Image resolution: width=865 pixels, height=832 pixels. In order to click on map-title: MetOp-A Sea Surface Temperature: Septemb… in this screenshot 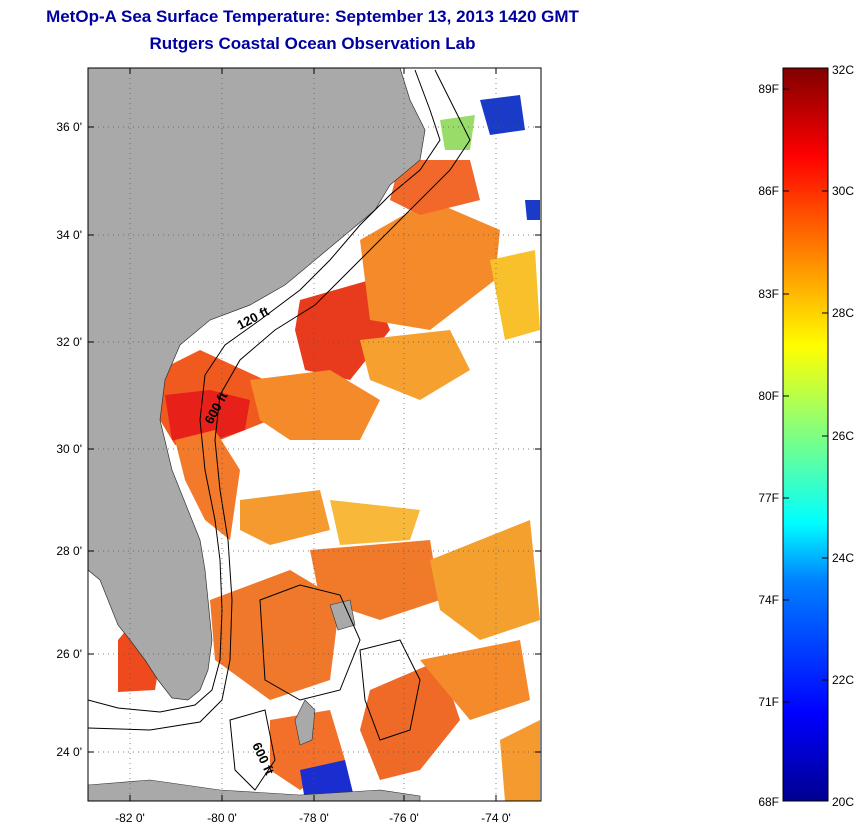, I will do `click(312, 16)`.